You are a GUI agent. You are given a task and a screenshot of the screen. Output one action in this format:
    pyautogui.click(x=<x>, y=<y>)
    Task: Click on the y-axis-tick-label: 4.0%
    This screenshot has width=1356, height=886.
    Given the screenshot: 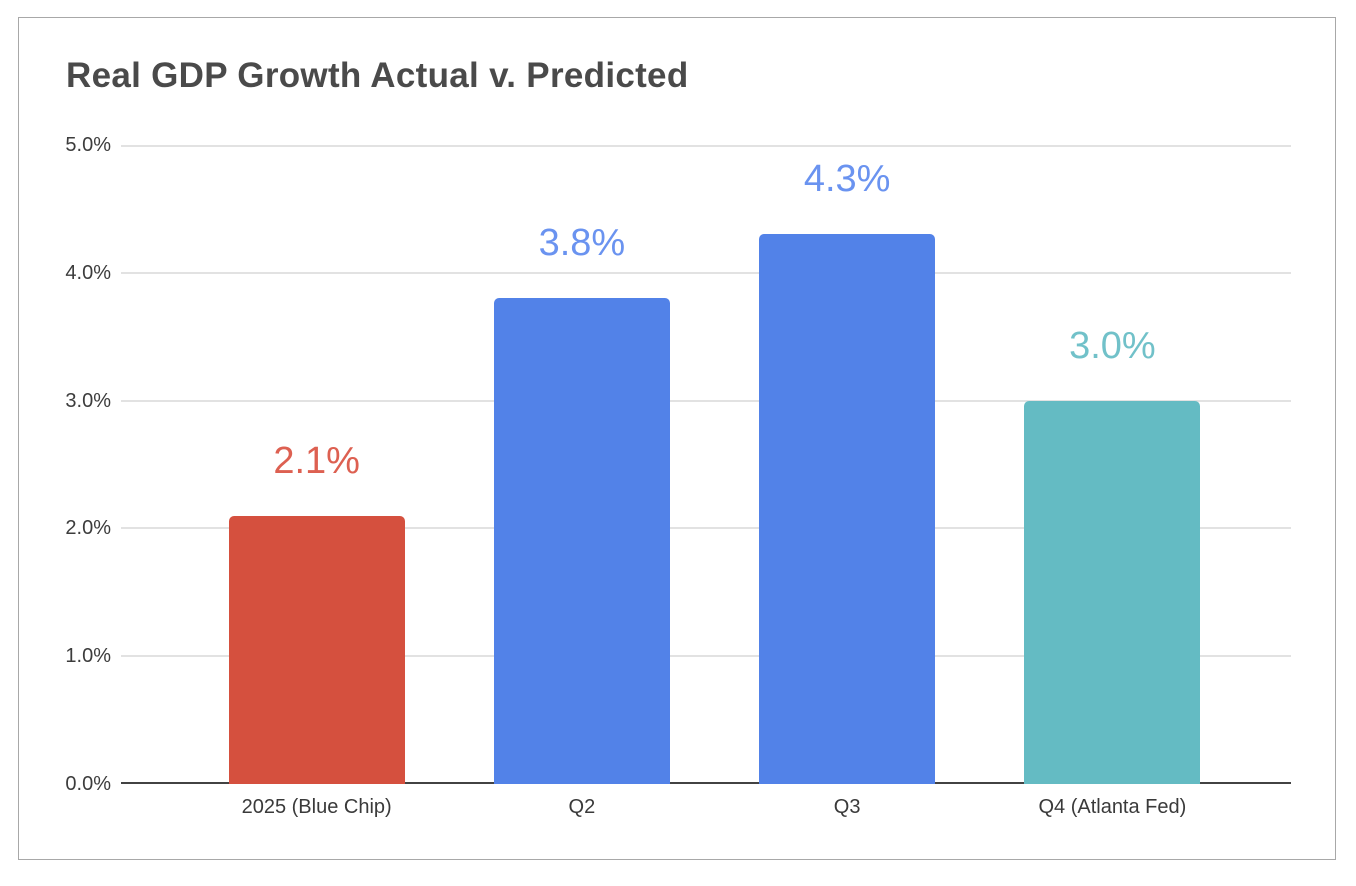 What is the action you would take?
    pyautogui.click(x=88, y=272)
    